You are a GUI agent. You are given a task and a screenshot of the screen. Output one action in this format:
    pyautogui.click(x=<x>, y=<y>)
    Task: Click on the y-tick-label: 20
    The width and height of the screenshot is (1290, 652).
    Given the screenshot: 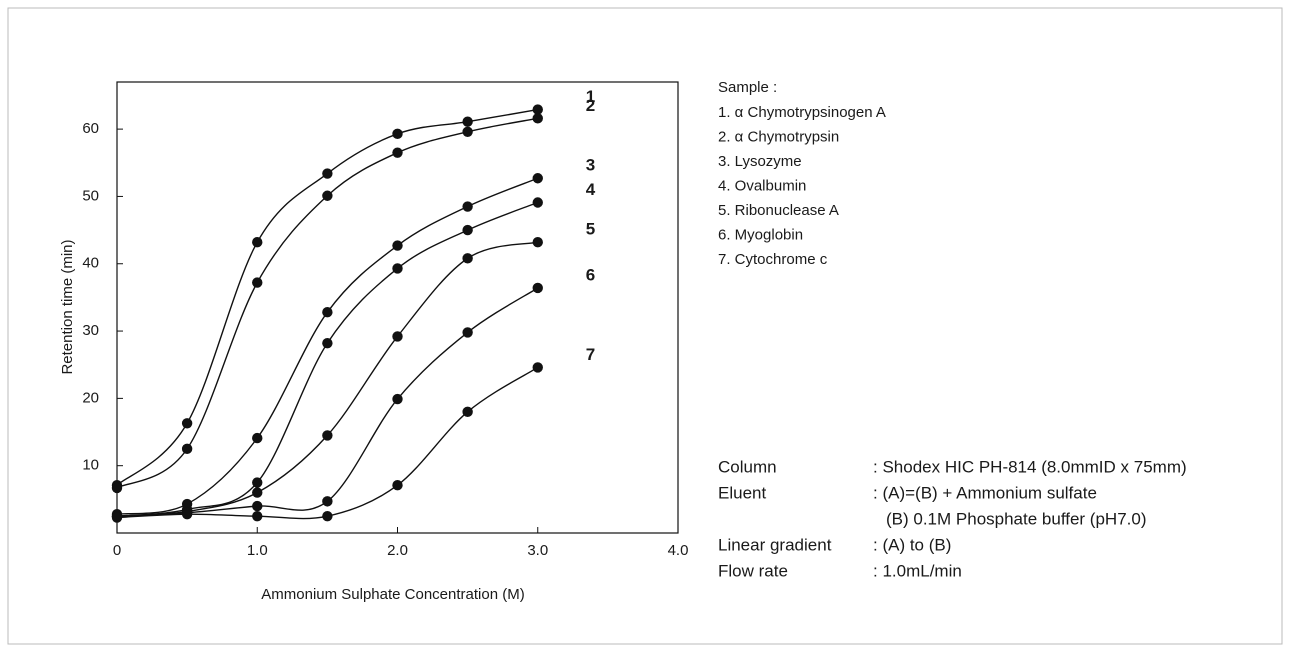 What is the action you would take?
    pyautogui.click(x=90, y=397)
    